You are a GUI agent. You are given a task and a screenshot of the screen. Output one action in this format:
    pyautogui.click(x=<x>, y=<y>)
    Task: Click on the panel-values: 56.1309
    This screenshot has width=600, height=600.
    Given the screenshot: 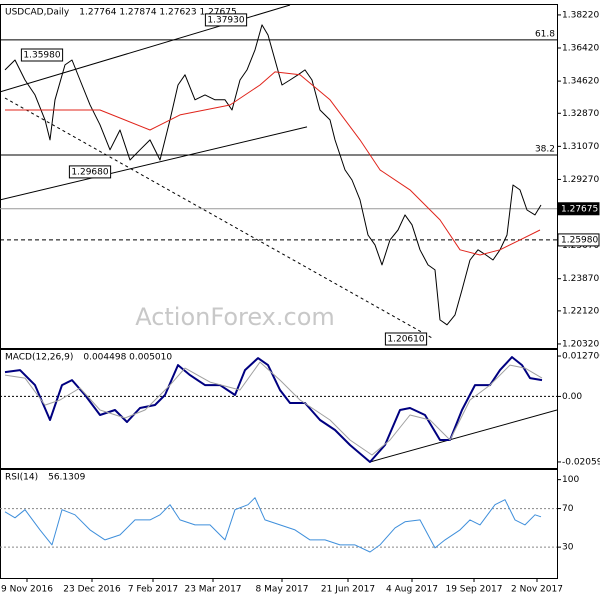 What is the action you would take?
    pyautogui.click(x=66, y=478)
    